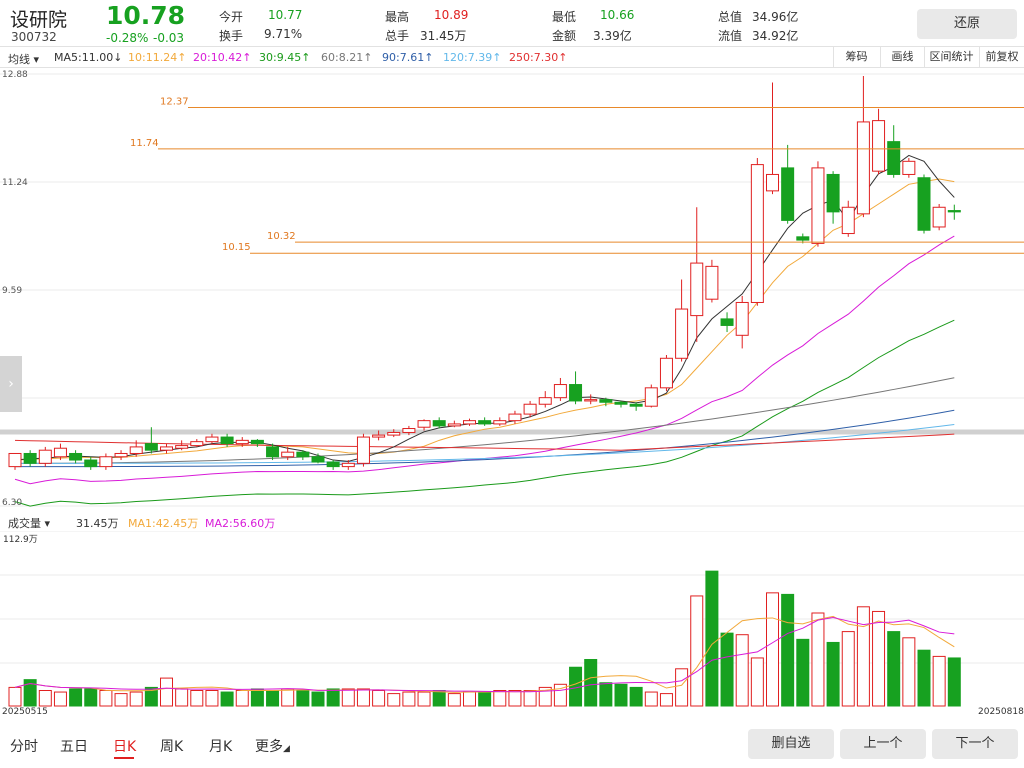 Image resolution: width=1024 pixels, height=768 pixels. I want to click on ma-type-selector: 均线 ▾, so click(23, 59).